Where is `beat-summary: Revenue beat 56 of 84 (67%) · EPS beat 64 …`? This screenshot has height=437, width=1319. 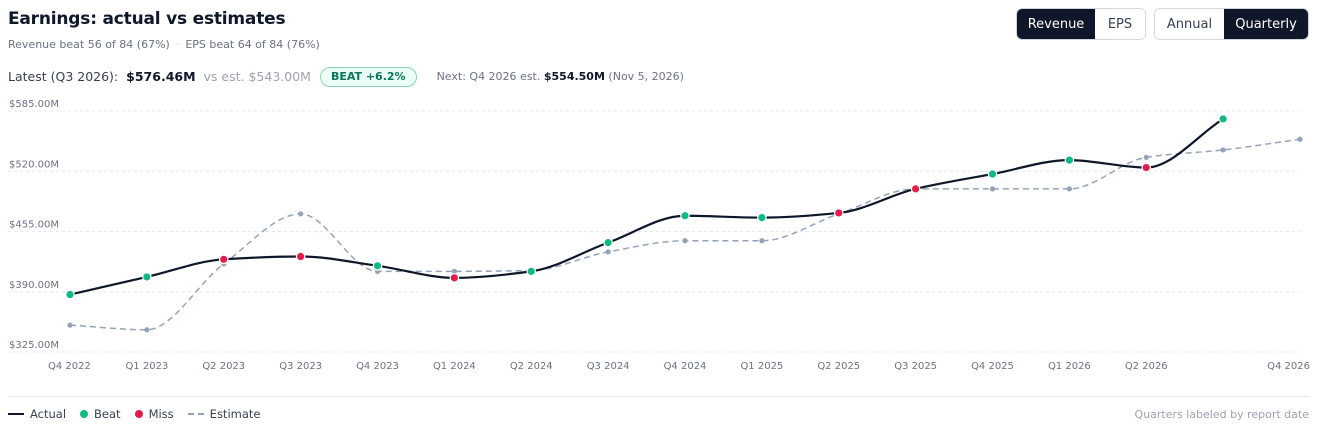 beat-summary: Revenue beat 56 of 84 (67%) · EPS beat 64 … is located at coordinates (164, 44).